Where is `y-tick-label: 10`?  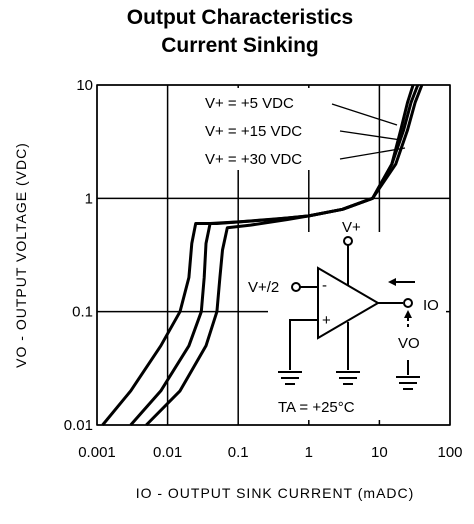 y-tick-label: 10 is located at coordinates (84, 85).